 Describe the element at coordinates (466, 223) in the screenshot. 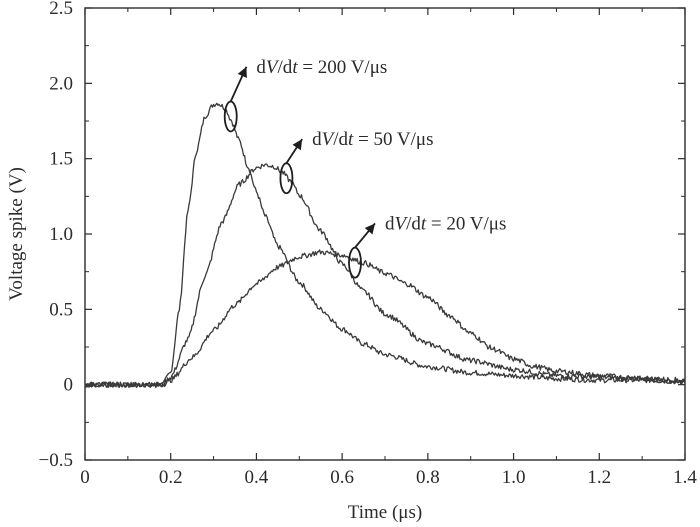

I see `annotation-label-part: = 20 V/μs` at that location.